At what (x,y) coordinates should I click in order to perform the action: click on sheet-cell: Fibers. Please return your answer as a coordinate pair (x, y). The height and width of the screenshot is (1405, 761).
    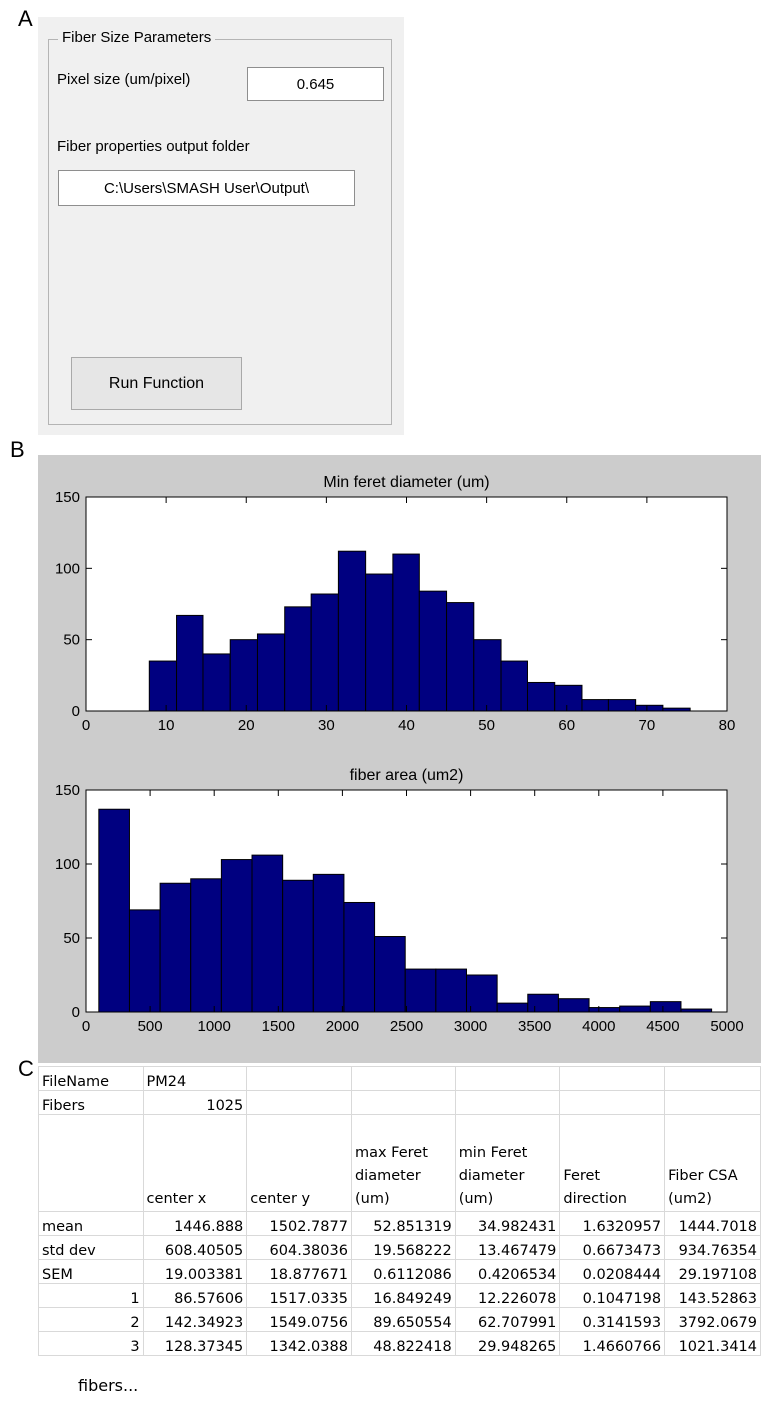
    Looking at the image, I should click on (91, 1102).